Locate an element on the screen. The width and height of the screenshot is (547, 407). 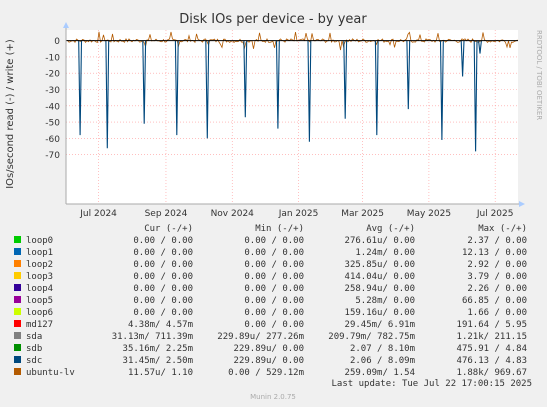
legend-max: 1.21k/ 211.15 is located at coordinates (492, 337).